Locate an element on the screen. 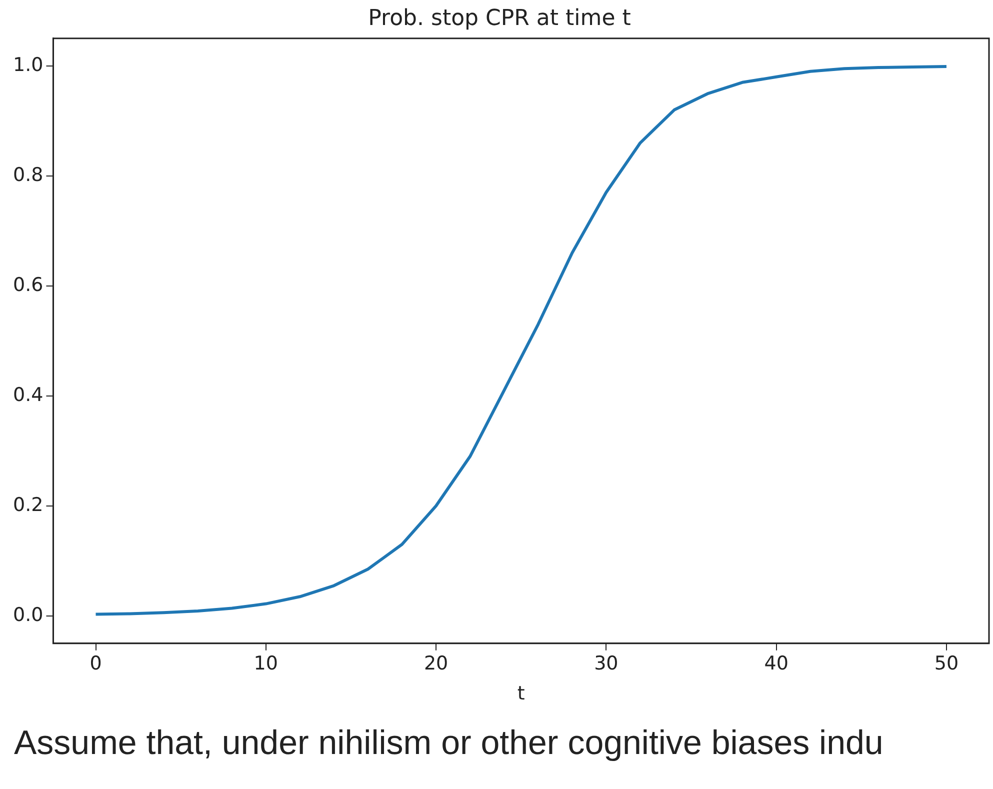 Image resolution: width=993 pixels, height=789 pixels. x-tick-label: 30 is located at coordinates (606, 663).